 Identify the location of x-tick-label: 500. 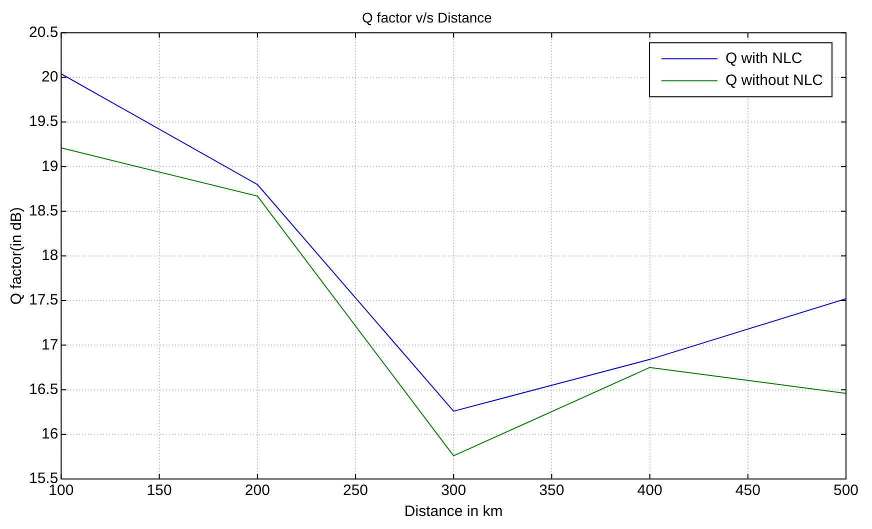
(846, 491).